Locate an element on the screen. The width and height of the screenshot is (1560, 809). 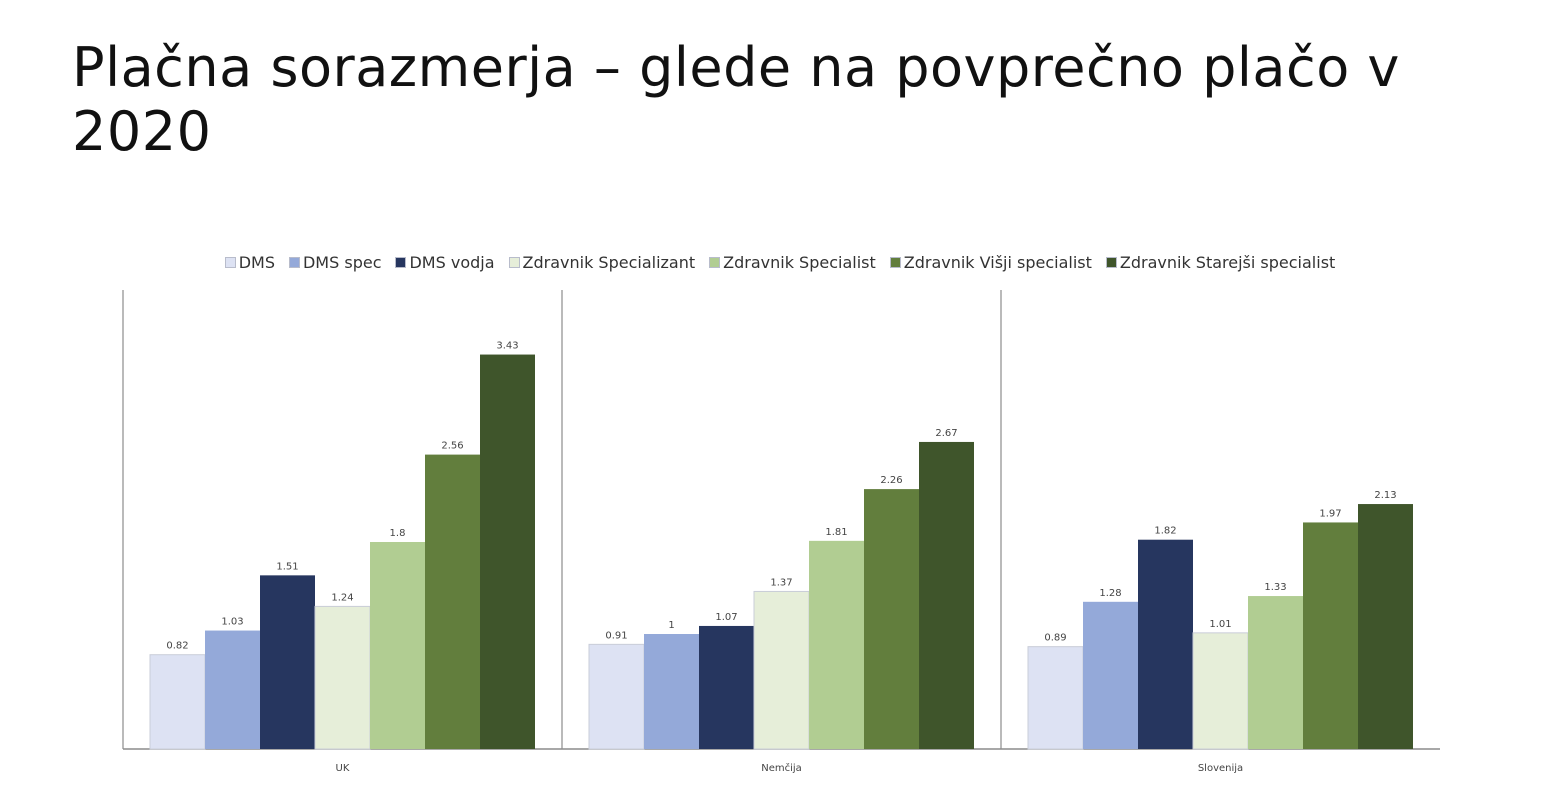
data-label: 0.82 is located at coordinates (177, 646).